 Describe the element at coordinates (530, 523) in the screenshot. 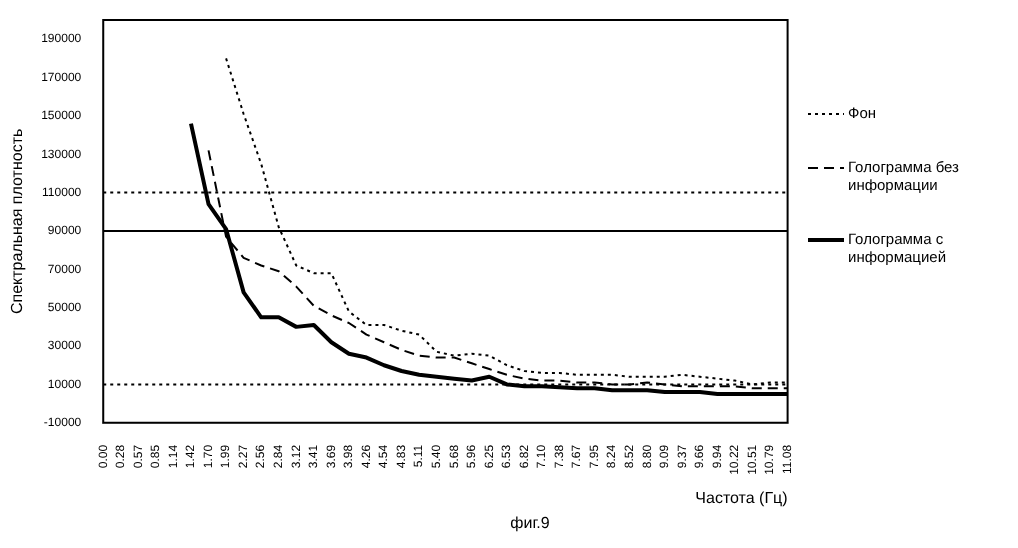

I see `text: фиг.9` at that location.